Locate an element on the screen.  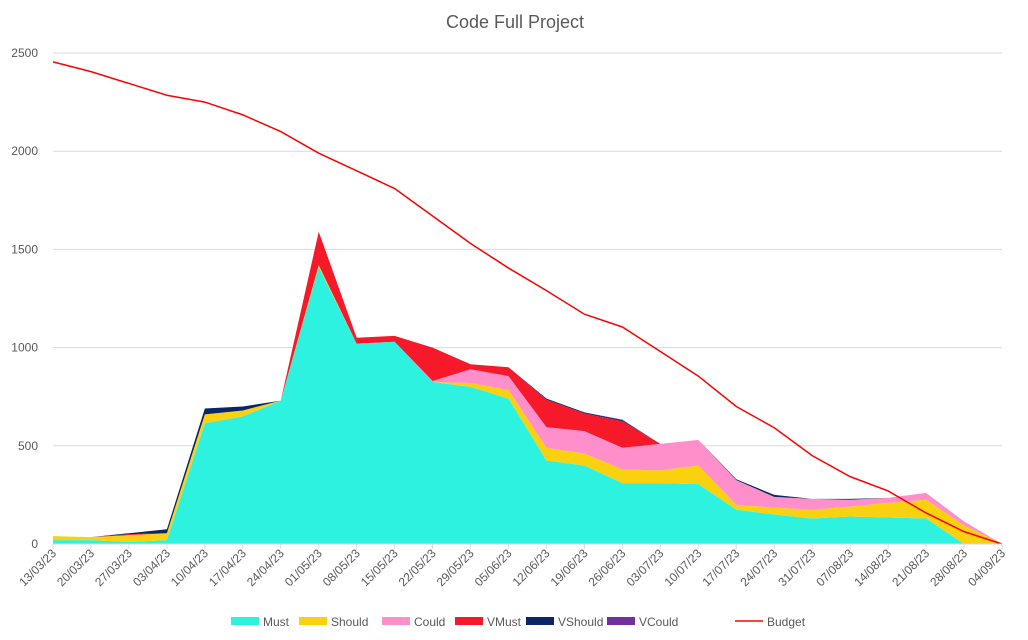
x-tick-label: 13/03/23 is located at coordinates (37, 567).